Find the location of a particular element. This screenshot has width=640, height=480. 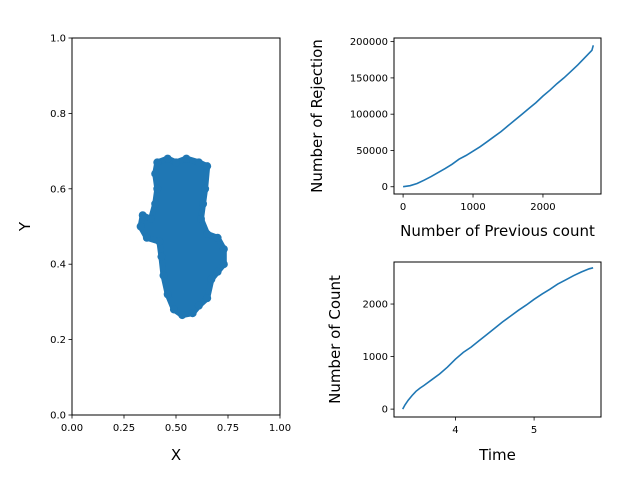

rejection-frame is located at coordinates (497, 116).